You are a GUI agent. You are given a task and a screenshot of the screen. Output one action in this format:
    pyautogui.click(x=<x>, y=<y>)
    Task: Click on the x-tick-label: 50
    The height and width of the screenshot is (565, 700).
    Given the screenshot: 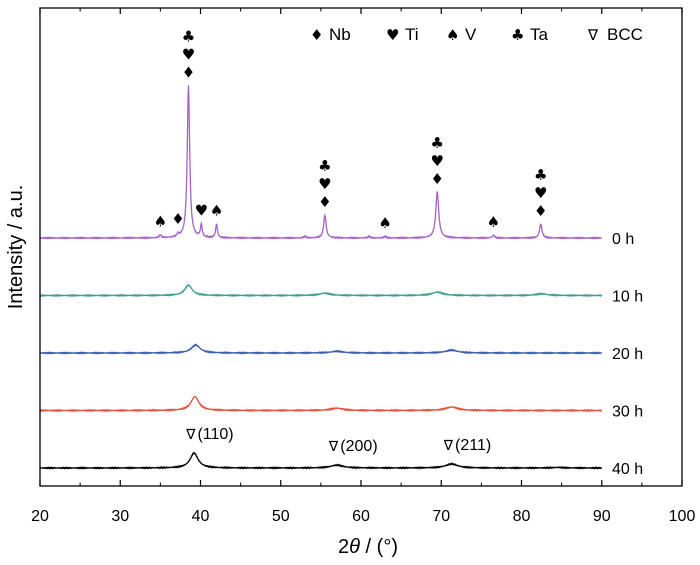 What is the action you would take?
    pyautogui.click(x=281, y=516)
    